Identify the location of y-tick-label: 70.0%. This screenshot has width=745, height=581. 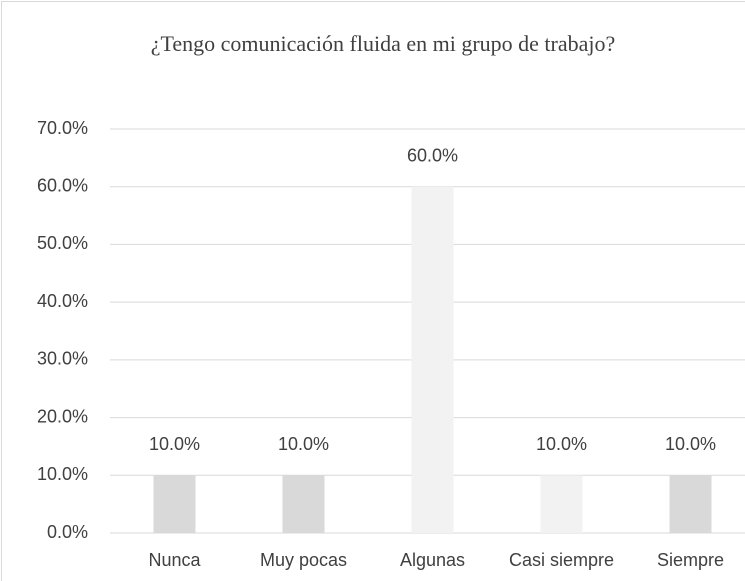
(62, 128).